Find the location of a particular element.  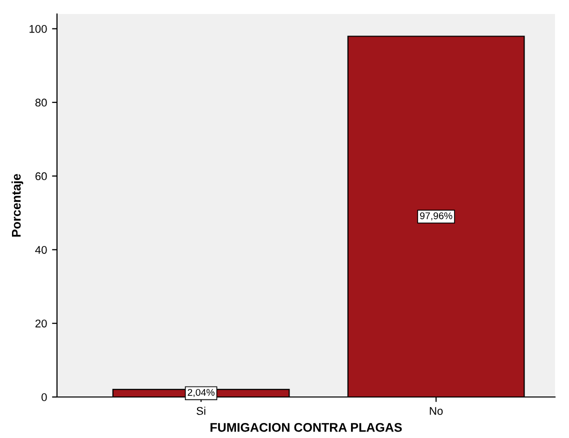

y-tick-label: 40 is located at coordinates (41, 250).